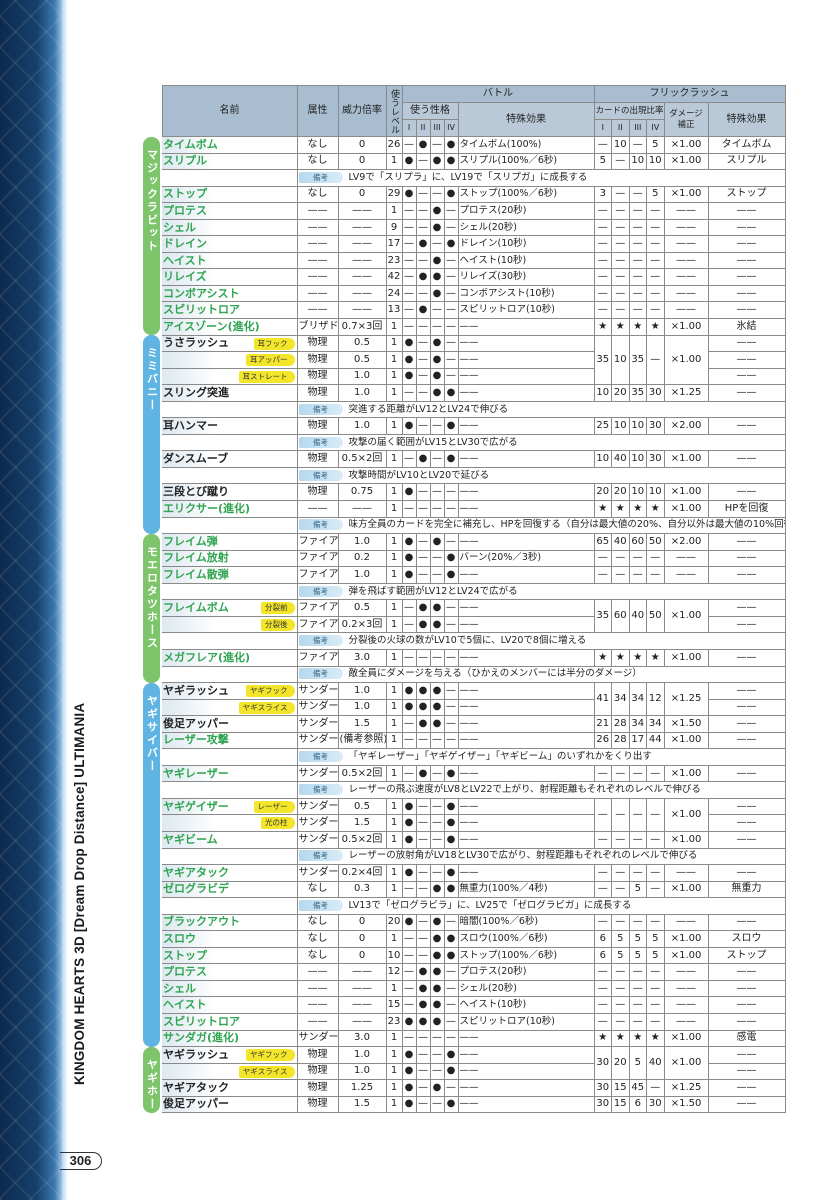 This screenshot has height=1200, width=813. I want to click on damage-modifier: ×2.00, so click(686, 426).